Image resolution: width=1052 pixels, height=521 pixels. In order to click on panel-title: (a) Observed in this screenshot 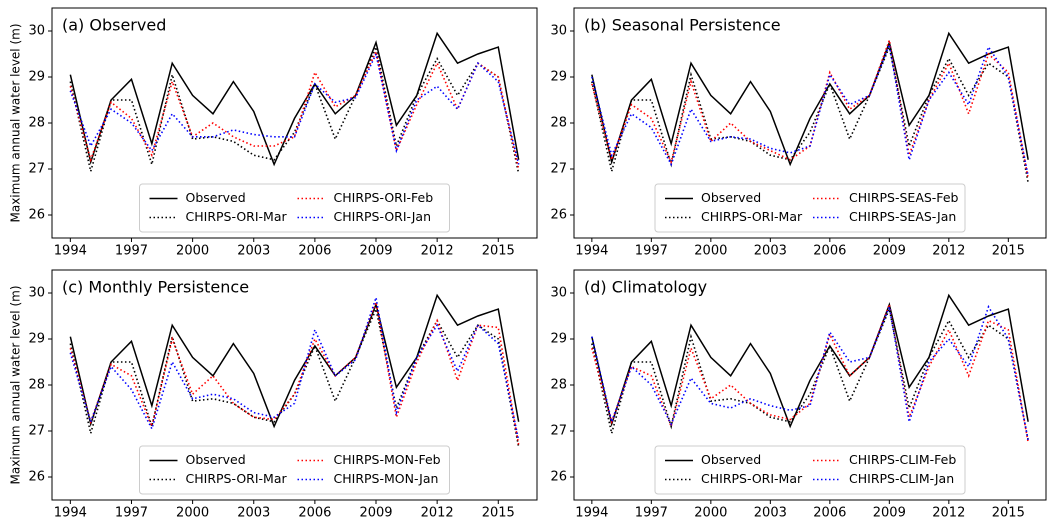, I will do `click(114, 25)`.